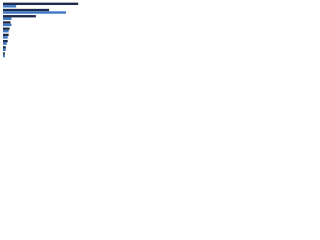  Describe the element at coordinates (41, 30) in the screenshot. I see `chart` at that location.